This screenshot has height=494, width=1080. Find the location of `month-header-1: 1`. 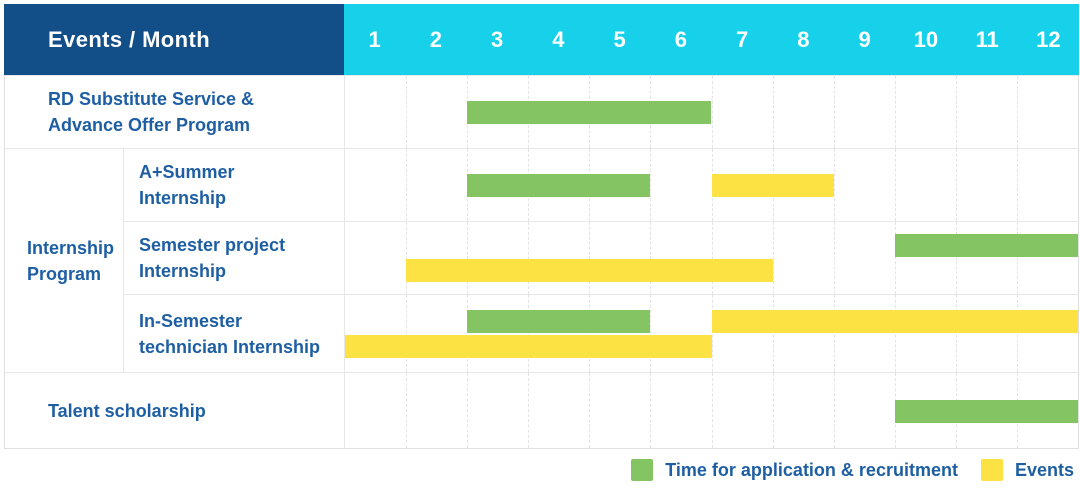

month-header-1: 1 is located at coordinates (374, 39).